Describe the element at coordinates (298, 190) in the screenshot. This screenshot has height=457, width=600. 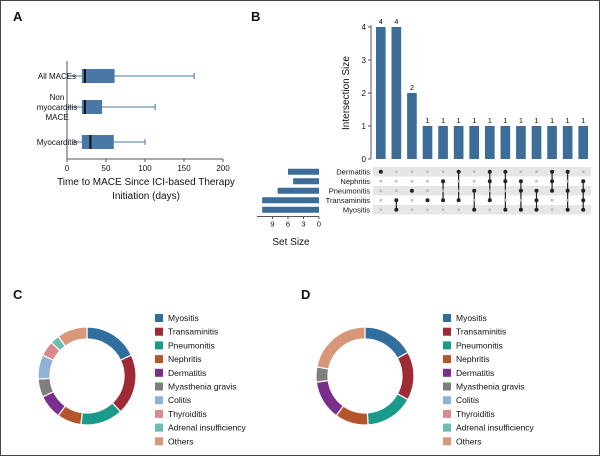
I see `set-size-bar` at that location.